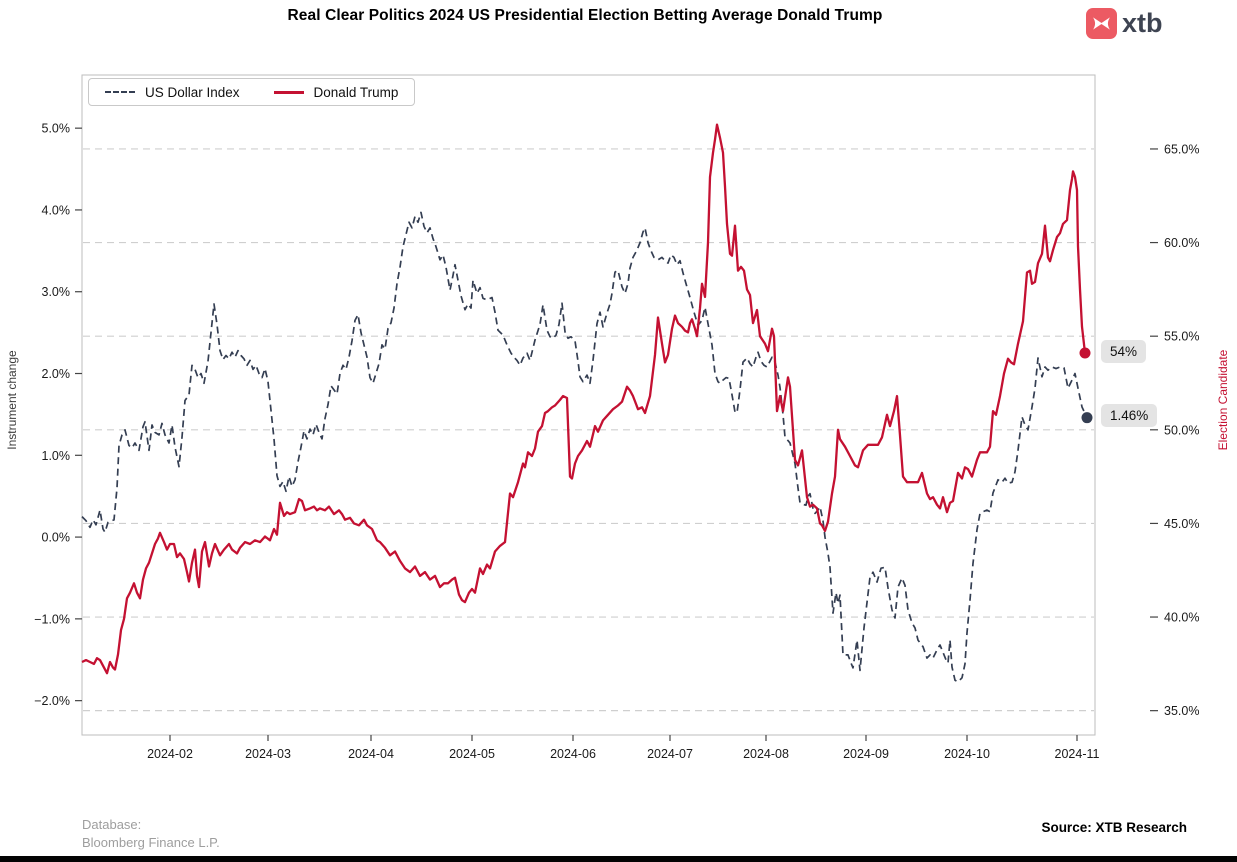  Describe the element at coordinates (356, 92) in the screenshot. I see `legend-label: Donald Trump` at that location.